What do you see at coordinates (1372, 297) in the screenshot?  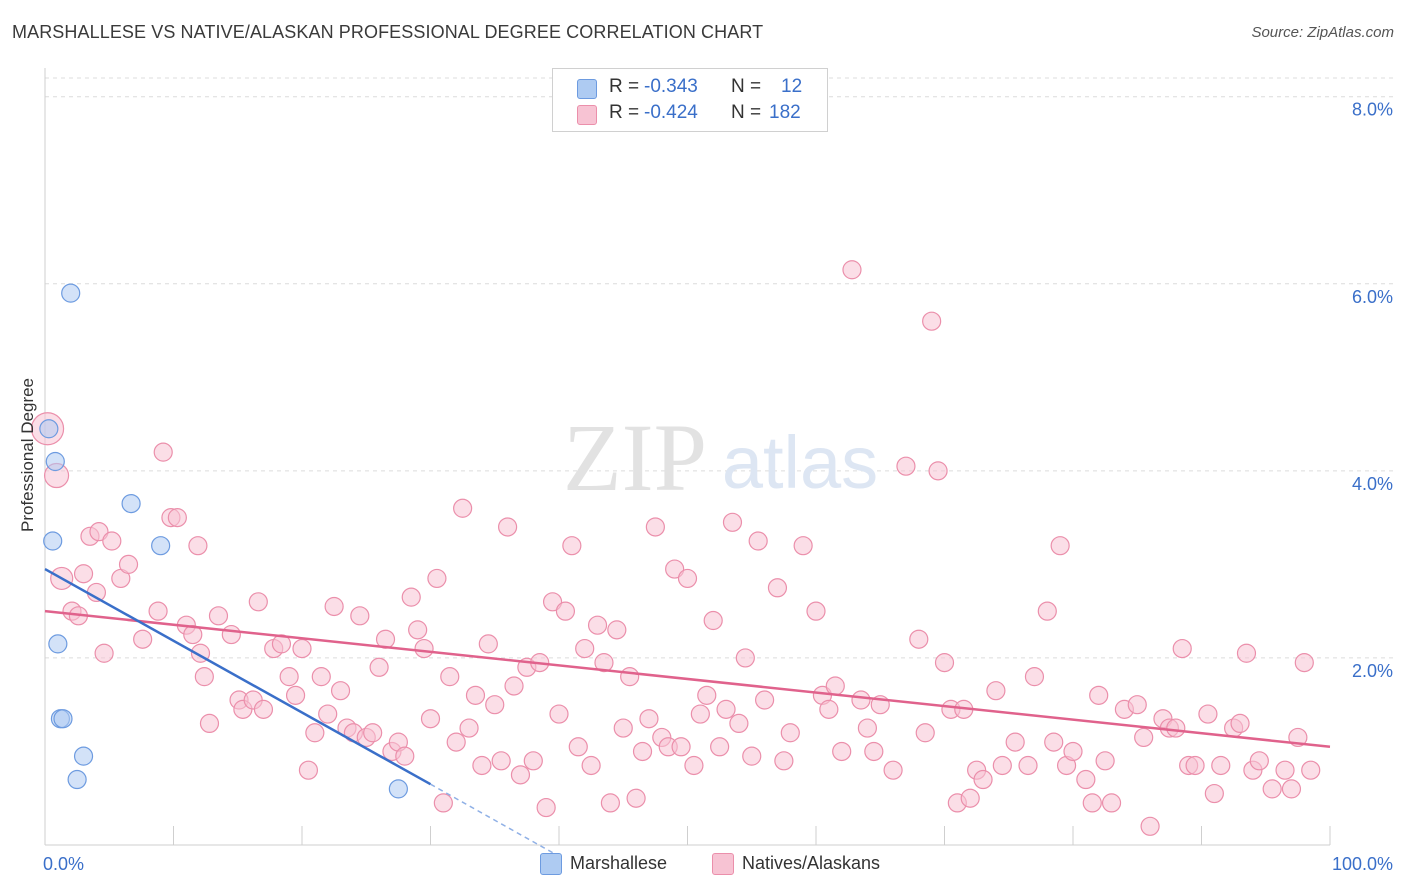 I see `y-tick-label: 6.0%` at bounding box center [1372, 297].